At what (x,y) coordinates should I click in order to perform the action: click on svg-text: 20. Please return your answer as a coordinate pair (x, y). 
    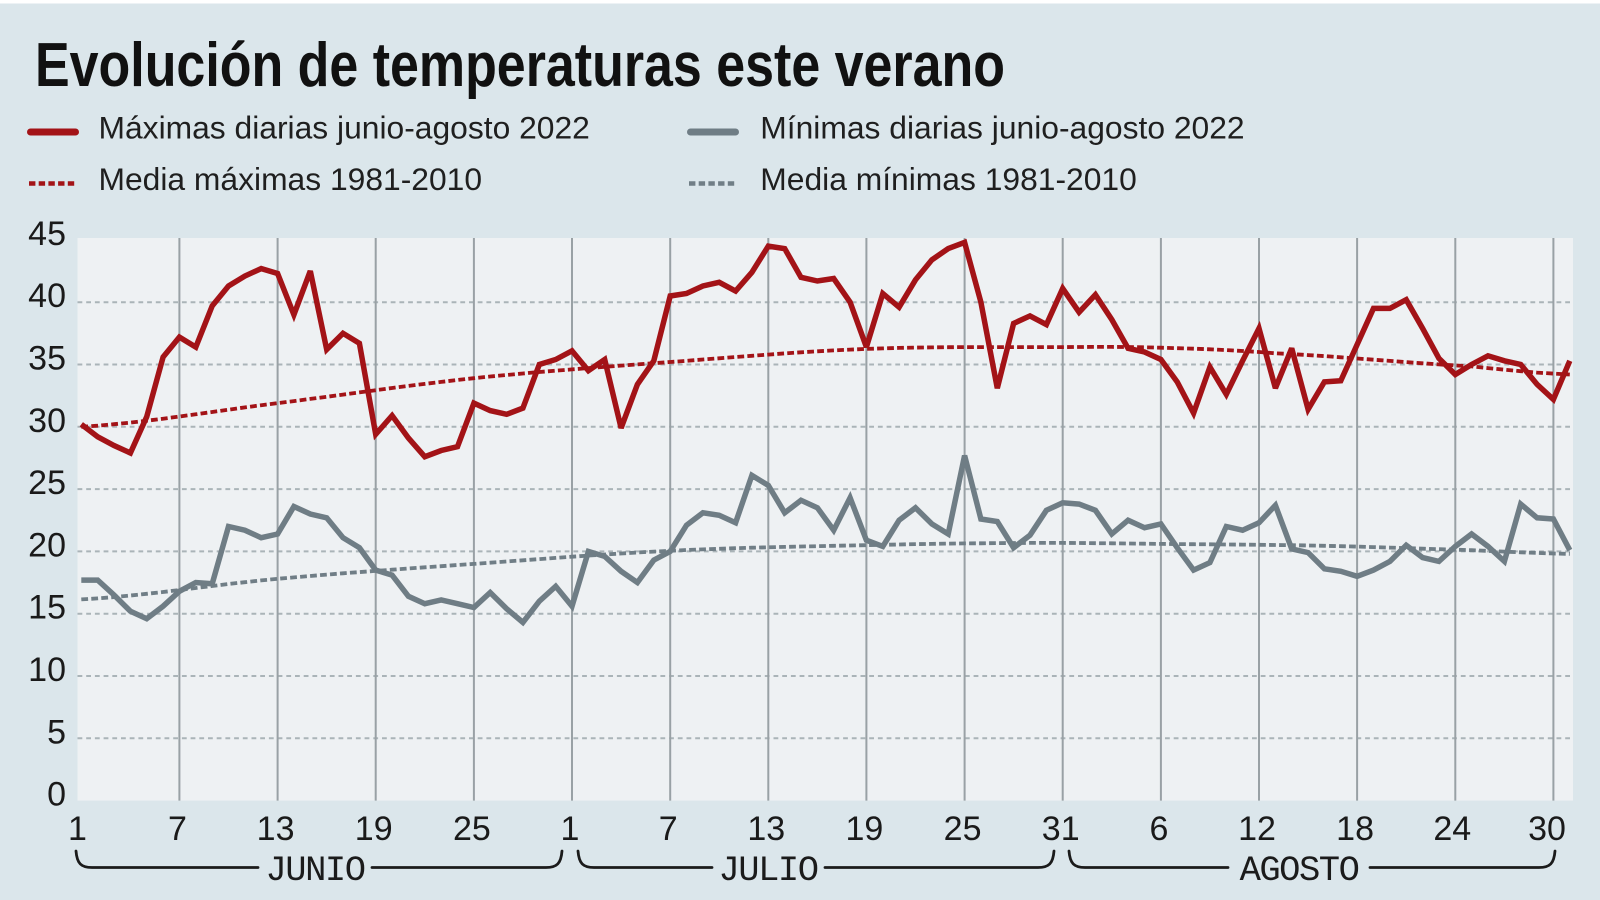
    Looking at the image, I should click on (47, 545).